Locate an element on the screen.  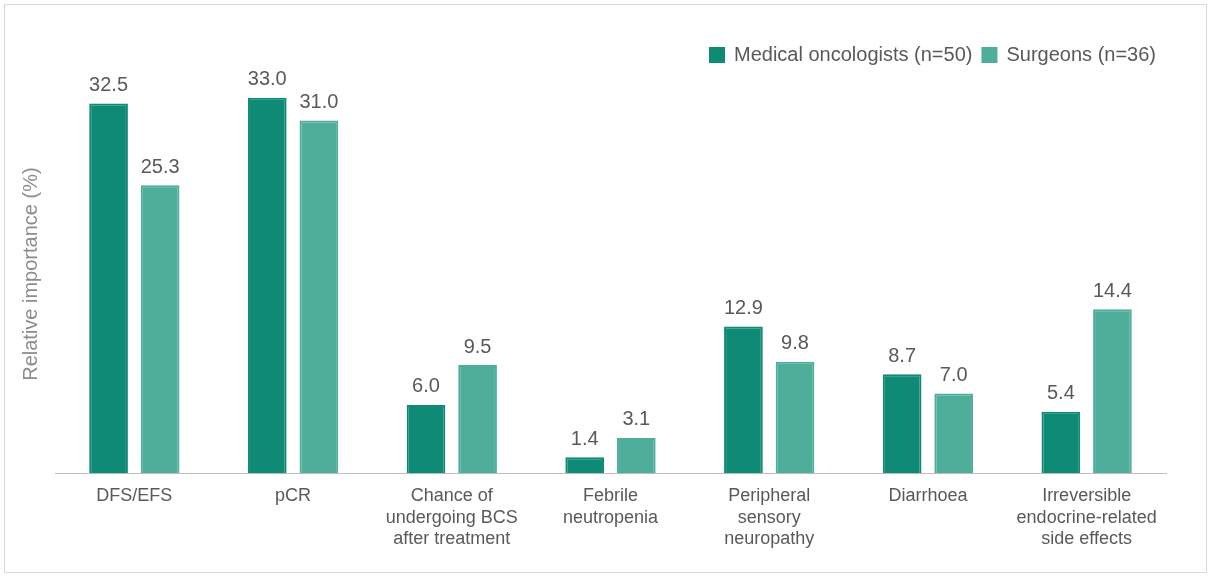
legend-label: Surgeons (n=36) is located at coordinates (1081, 53).